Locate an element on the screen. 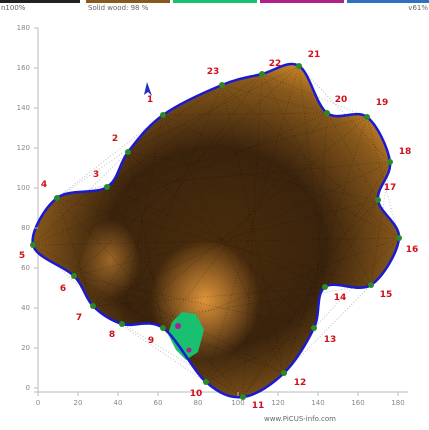  x-tick-label: 0 is located at coordinates (38, 403).